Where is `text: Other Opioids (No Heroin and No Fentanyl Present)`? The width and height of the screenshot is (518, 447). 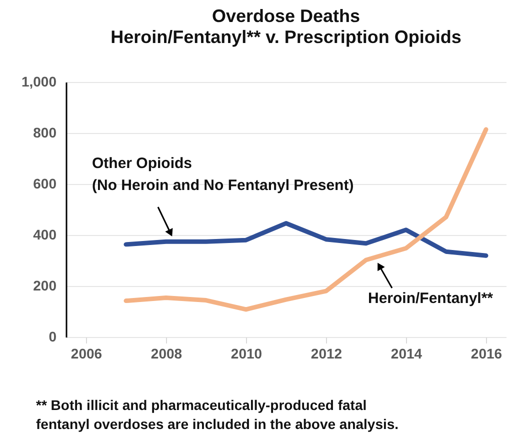
text: Other Opioids (No Heroin and No Fentanyl Present) is located at coordinates (223, 174).